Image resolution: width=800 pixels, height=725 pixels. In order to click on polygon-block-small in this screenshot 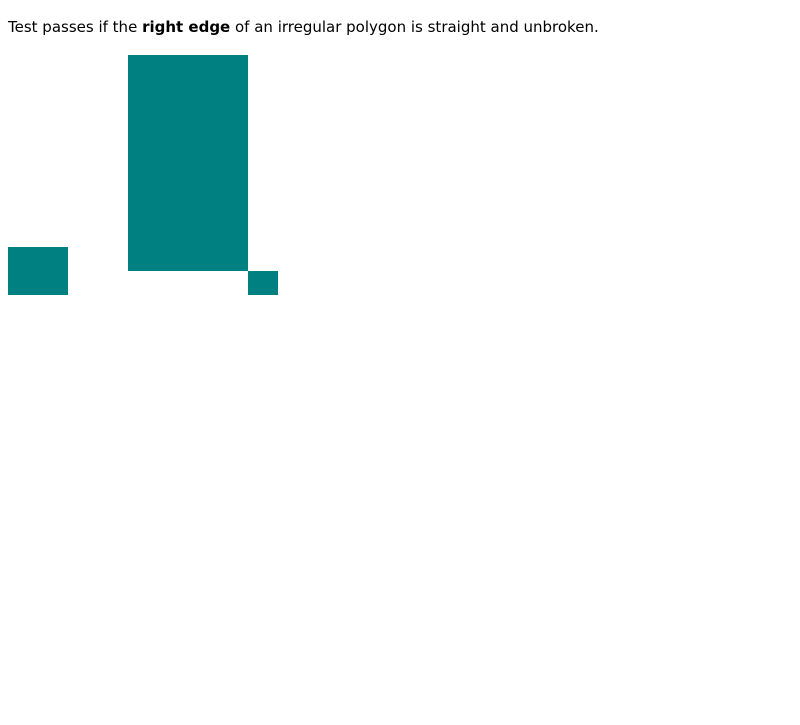, I will do `click(263, 283)`.